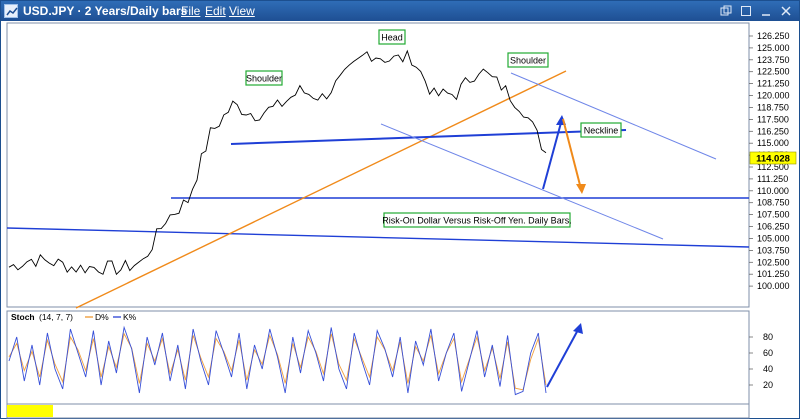  Describe the element at coordinates (768, 385) in the screenshot. I see `stoch-tick-label: 20` at that location.